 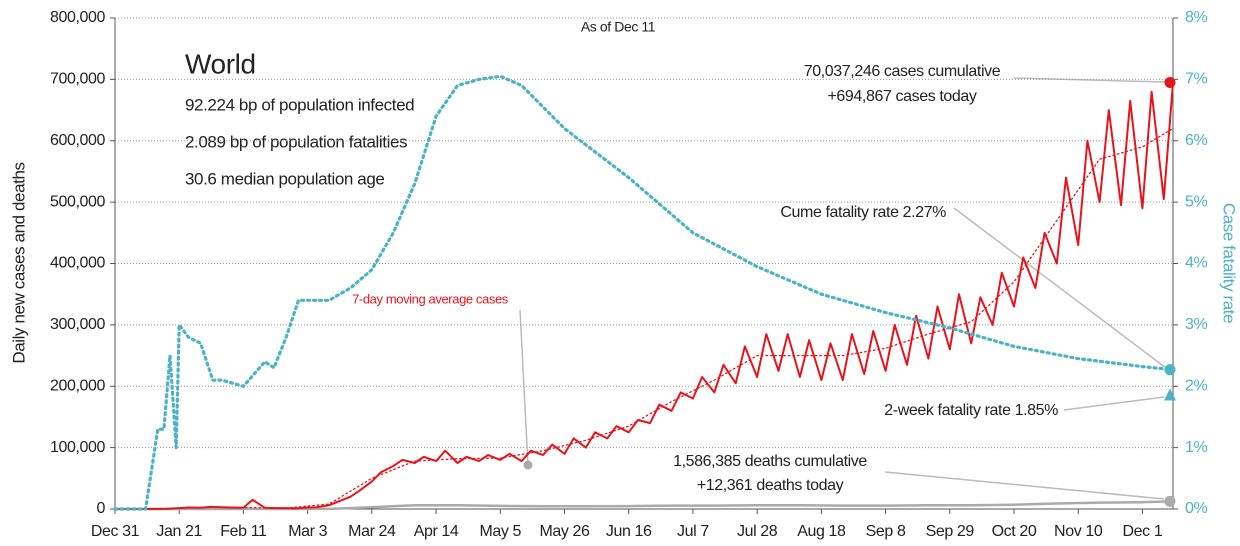 I want to click on x-tick-label: Sep 8, so click(x=886, y=531).